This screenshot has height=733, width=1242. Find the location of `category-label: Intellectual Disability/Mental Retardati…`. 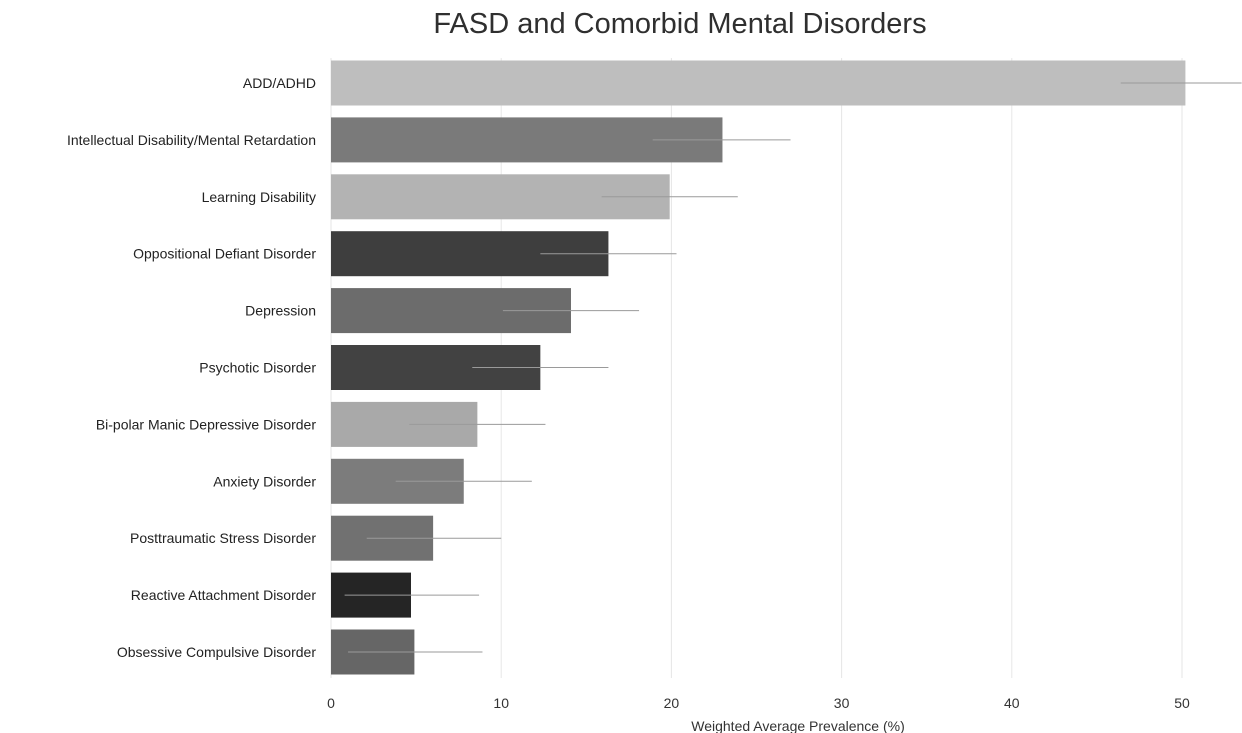

category-label: Intellectual Disability/Mental Retardati… is located at coordinates (191, 140).